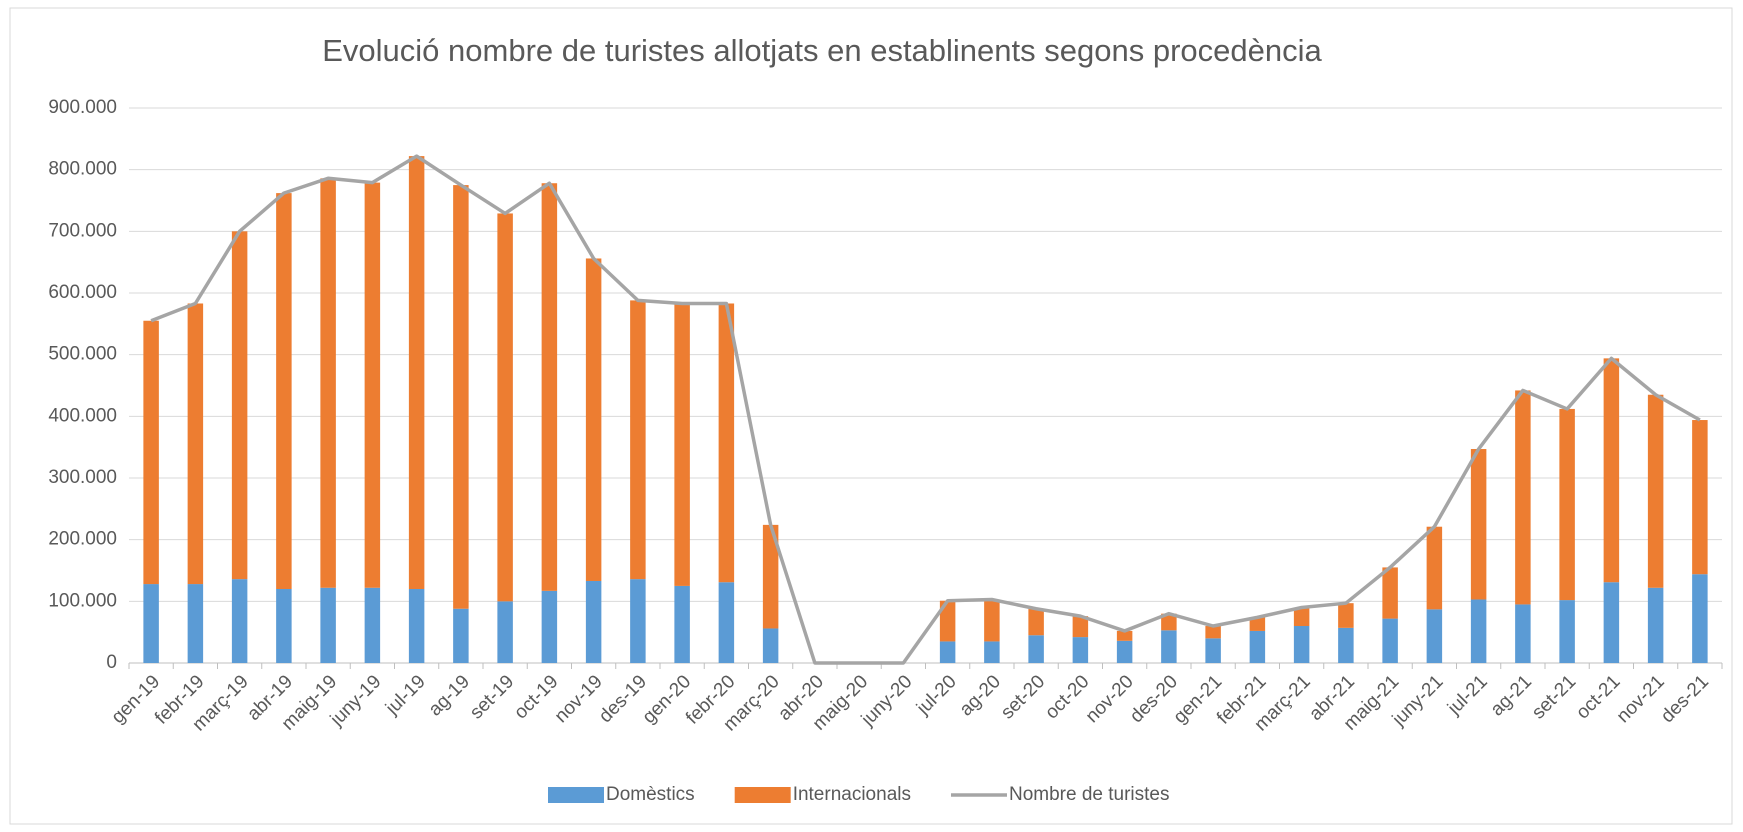 Image resolution: width=1743 pixels, height=832 pixels. Describe the element at coordinates (82, 107) in the screenshot. I see `y-tick-label: 900.000` at that location.